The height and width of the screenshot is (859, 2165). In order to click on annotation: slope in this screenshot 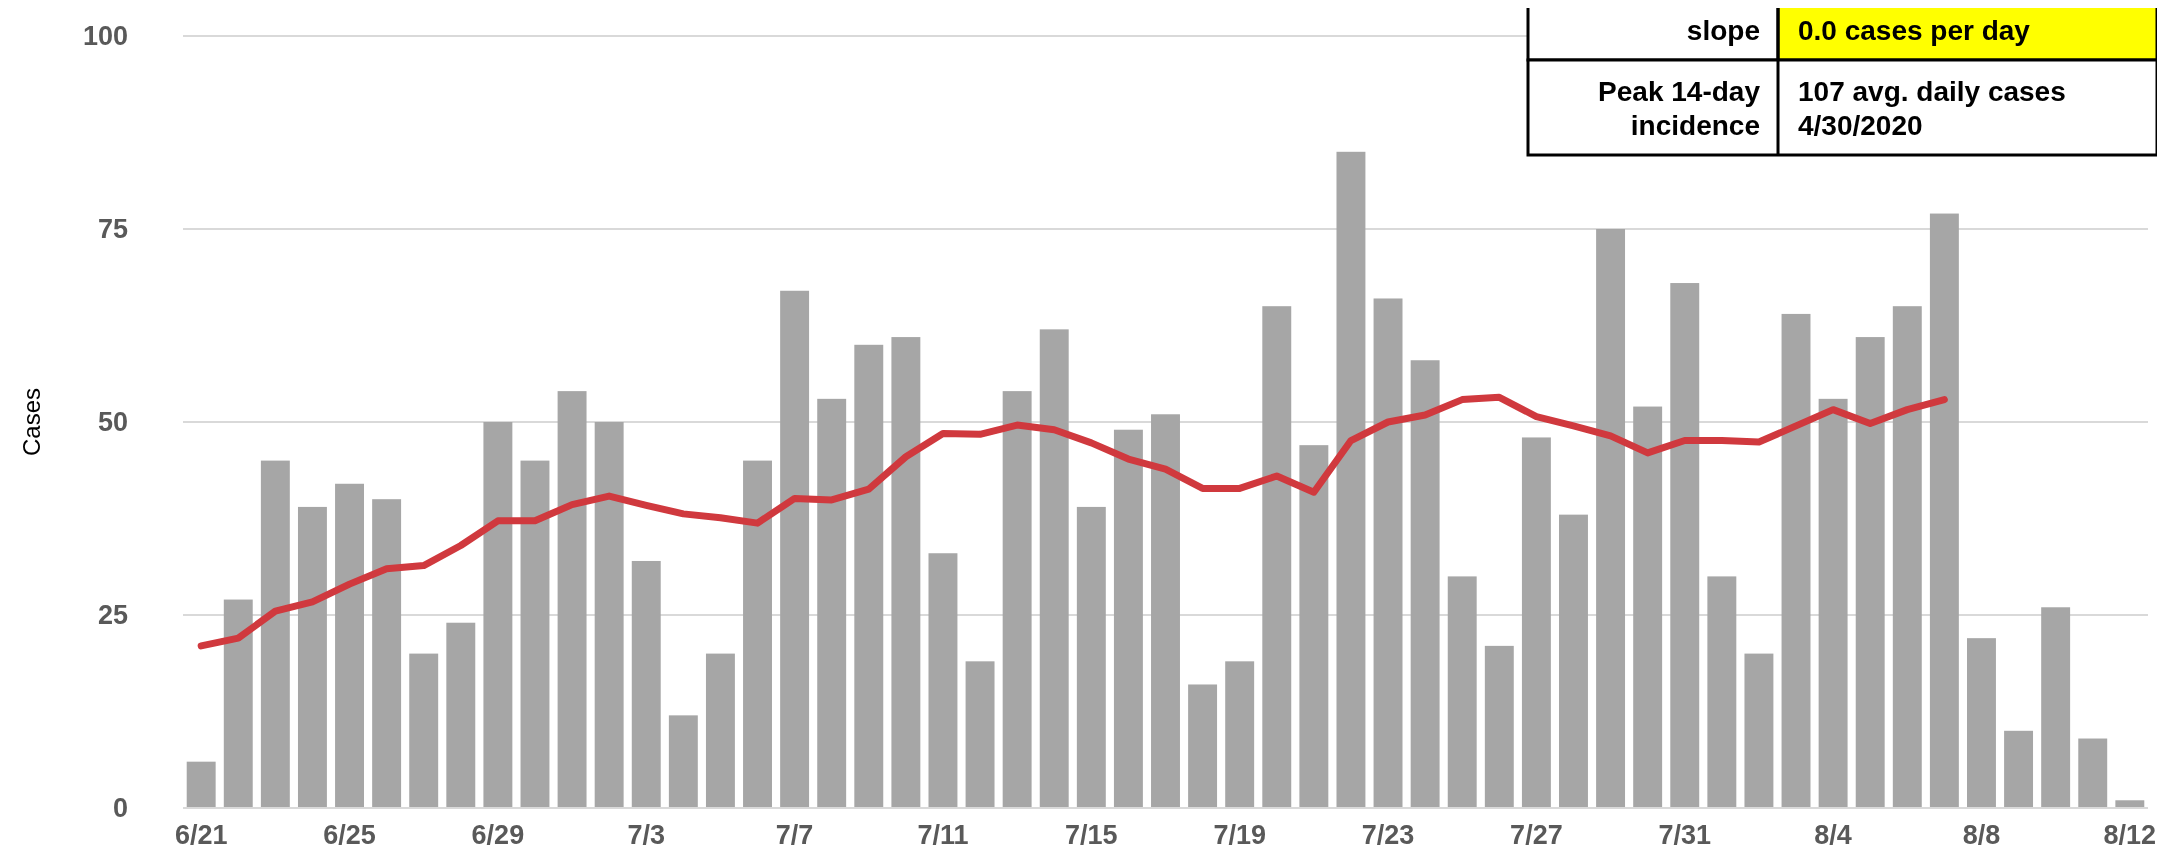, I will do `click(1723, 30)`.